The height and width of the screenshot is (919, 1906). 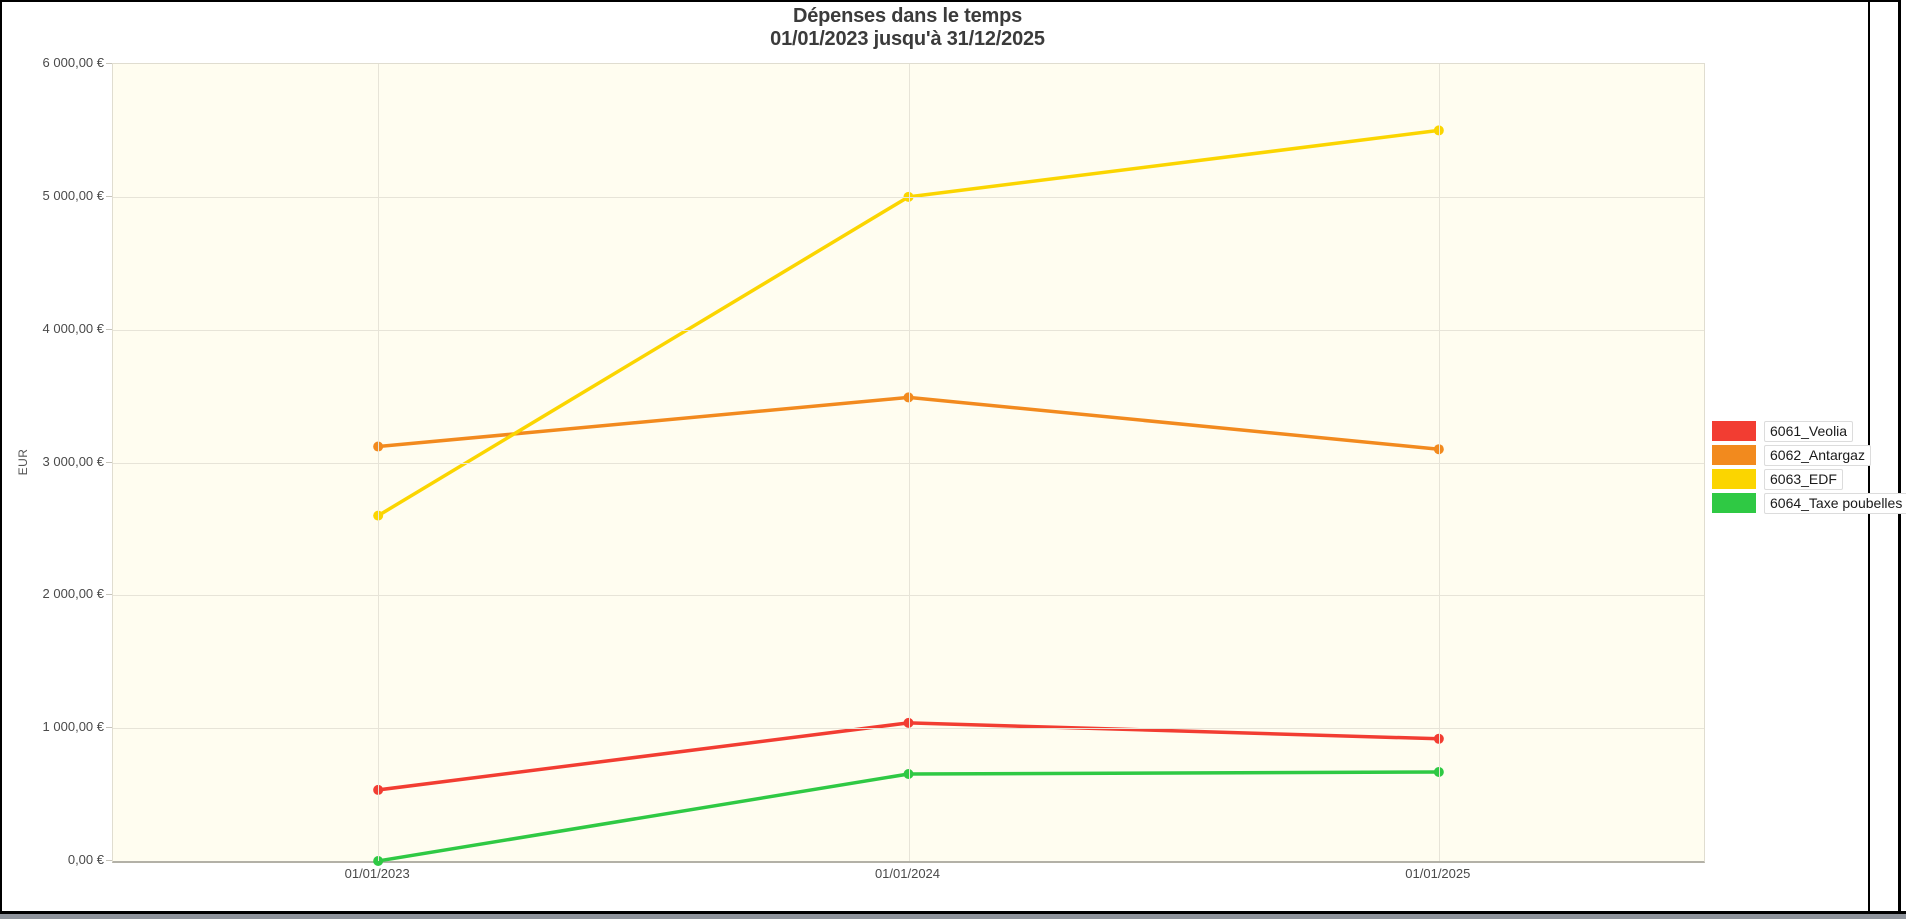 I want to click on legend-item: 6063_EDF, so click(x=1809, y=479).